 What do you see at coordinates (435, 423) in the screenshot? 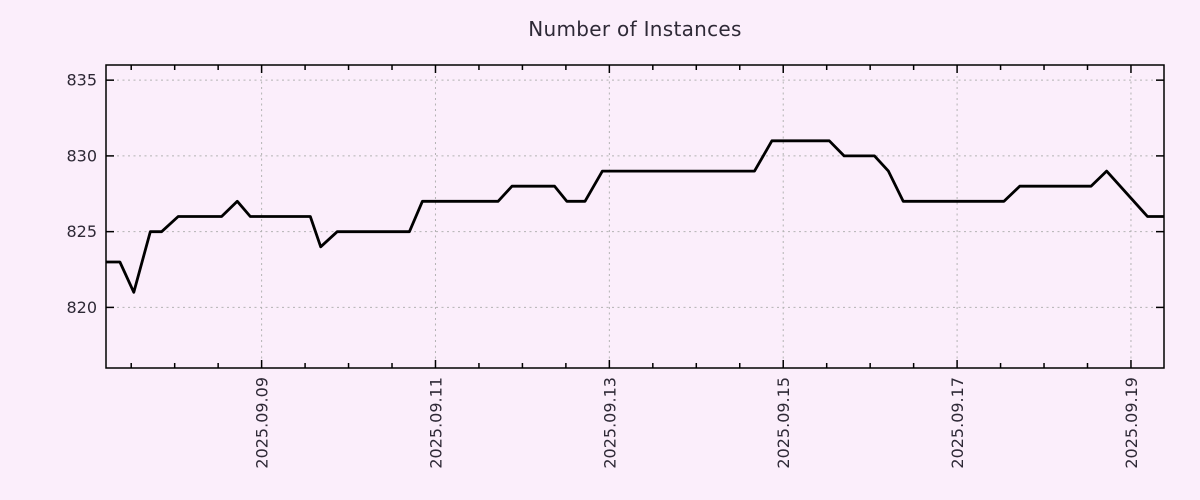
I see `x-tick-label: 2025.09.11` at bounding box center [435, 423].